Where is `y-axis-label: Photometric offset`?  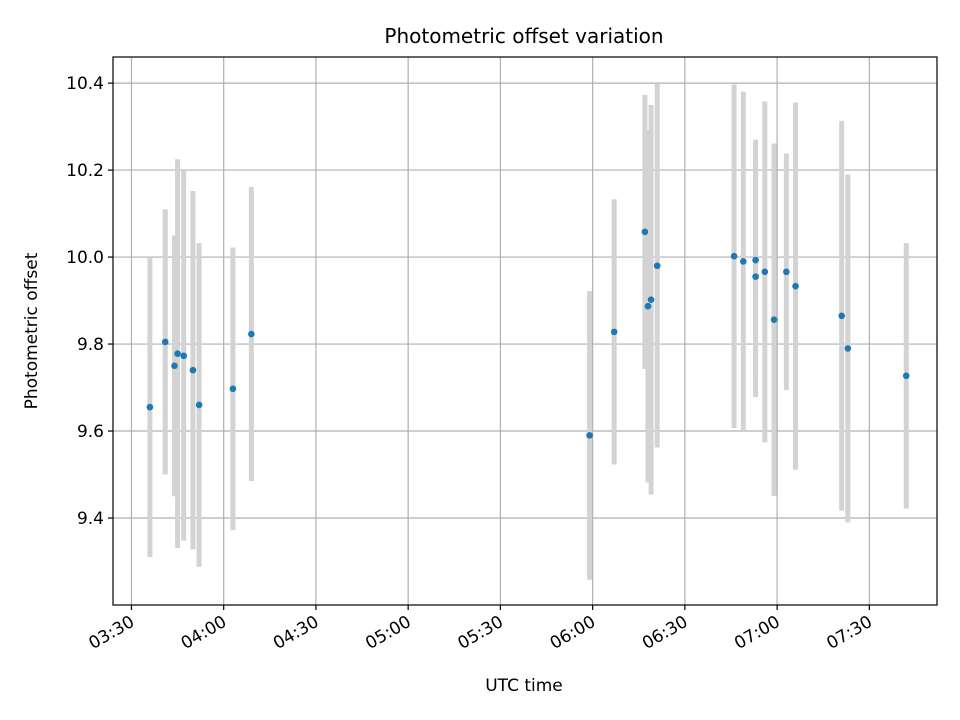
y-axis-label: Photometric offset is located at coordinates (32, 330).